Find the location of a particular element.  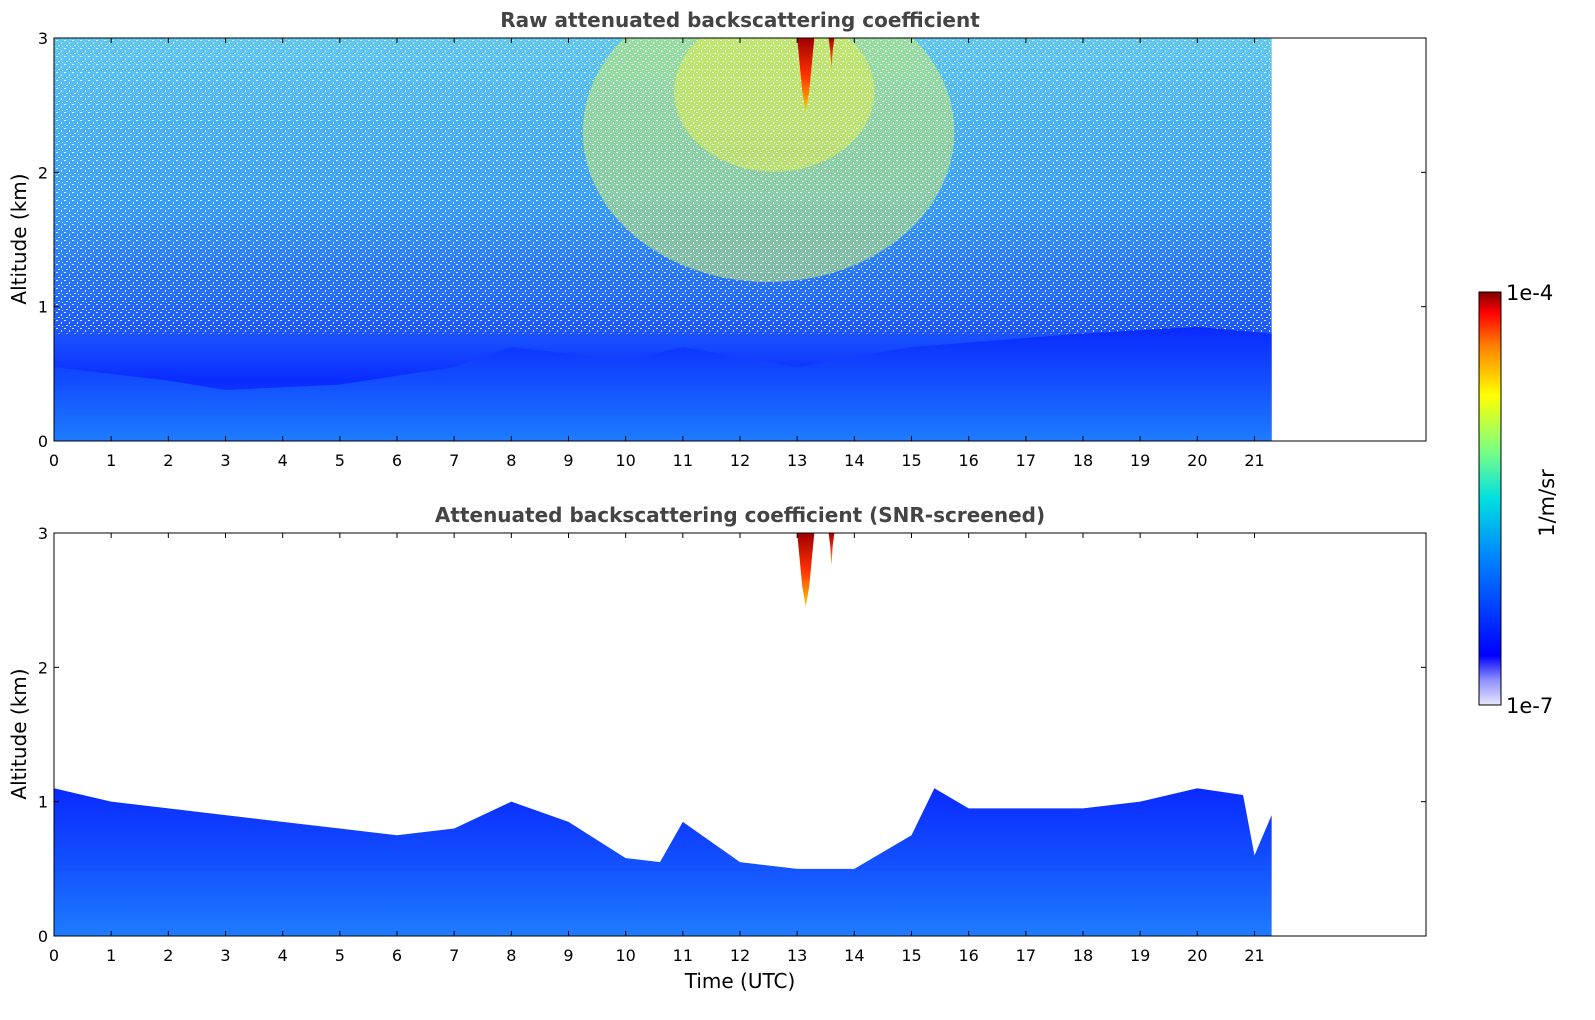

colorbar-min-label: 1e-7 is located at coordinates (1529, 706).